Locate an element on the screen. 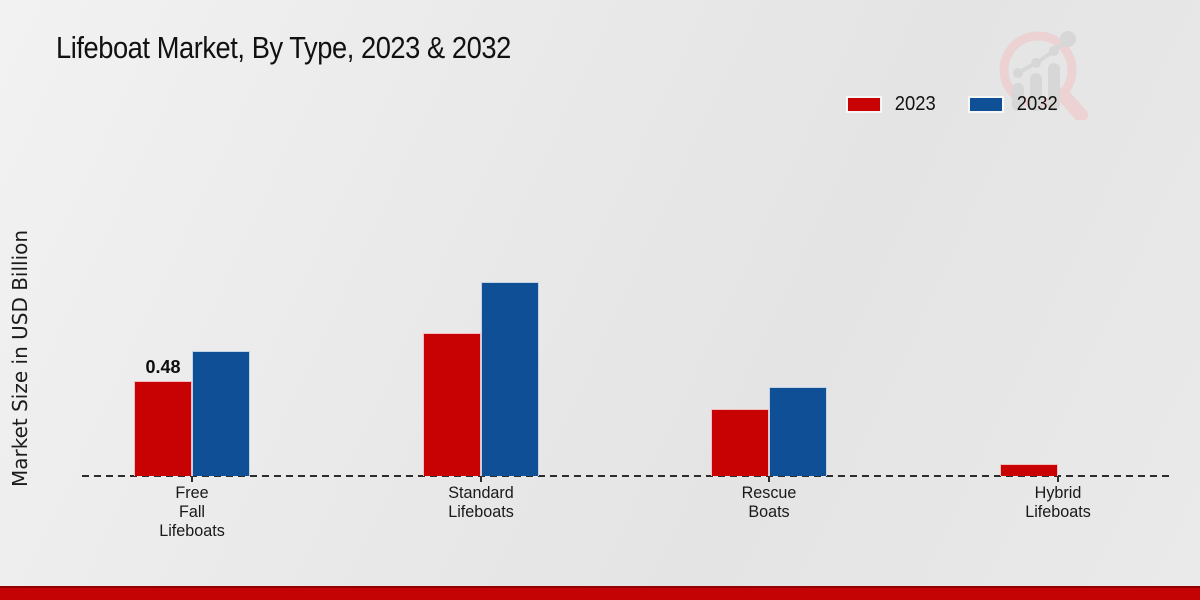 The height and width of the screenshot is (600, 1200). bar-2032-standard-lifeboats is located at coordinates (510, 379).